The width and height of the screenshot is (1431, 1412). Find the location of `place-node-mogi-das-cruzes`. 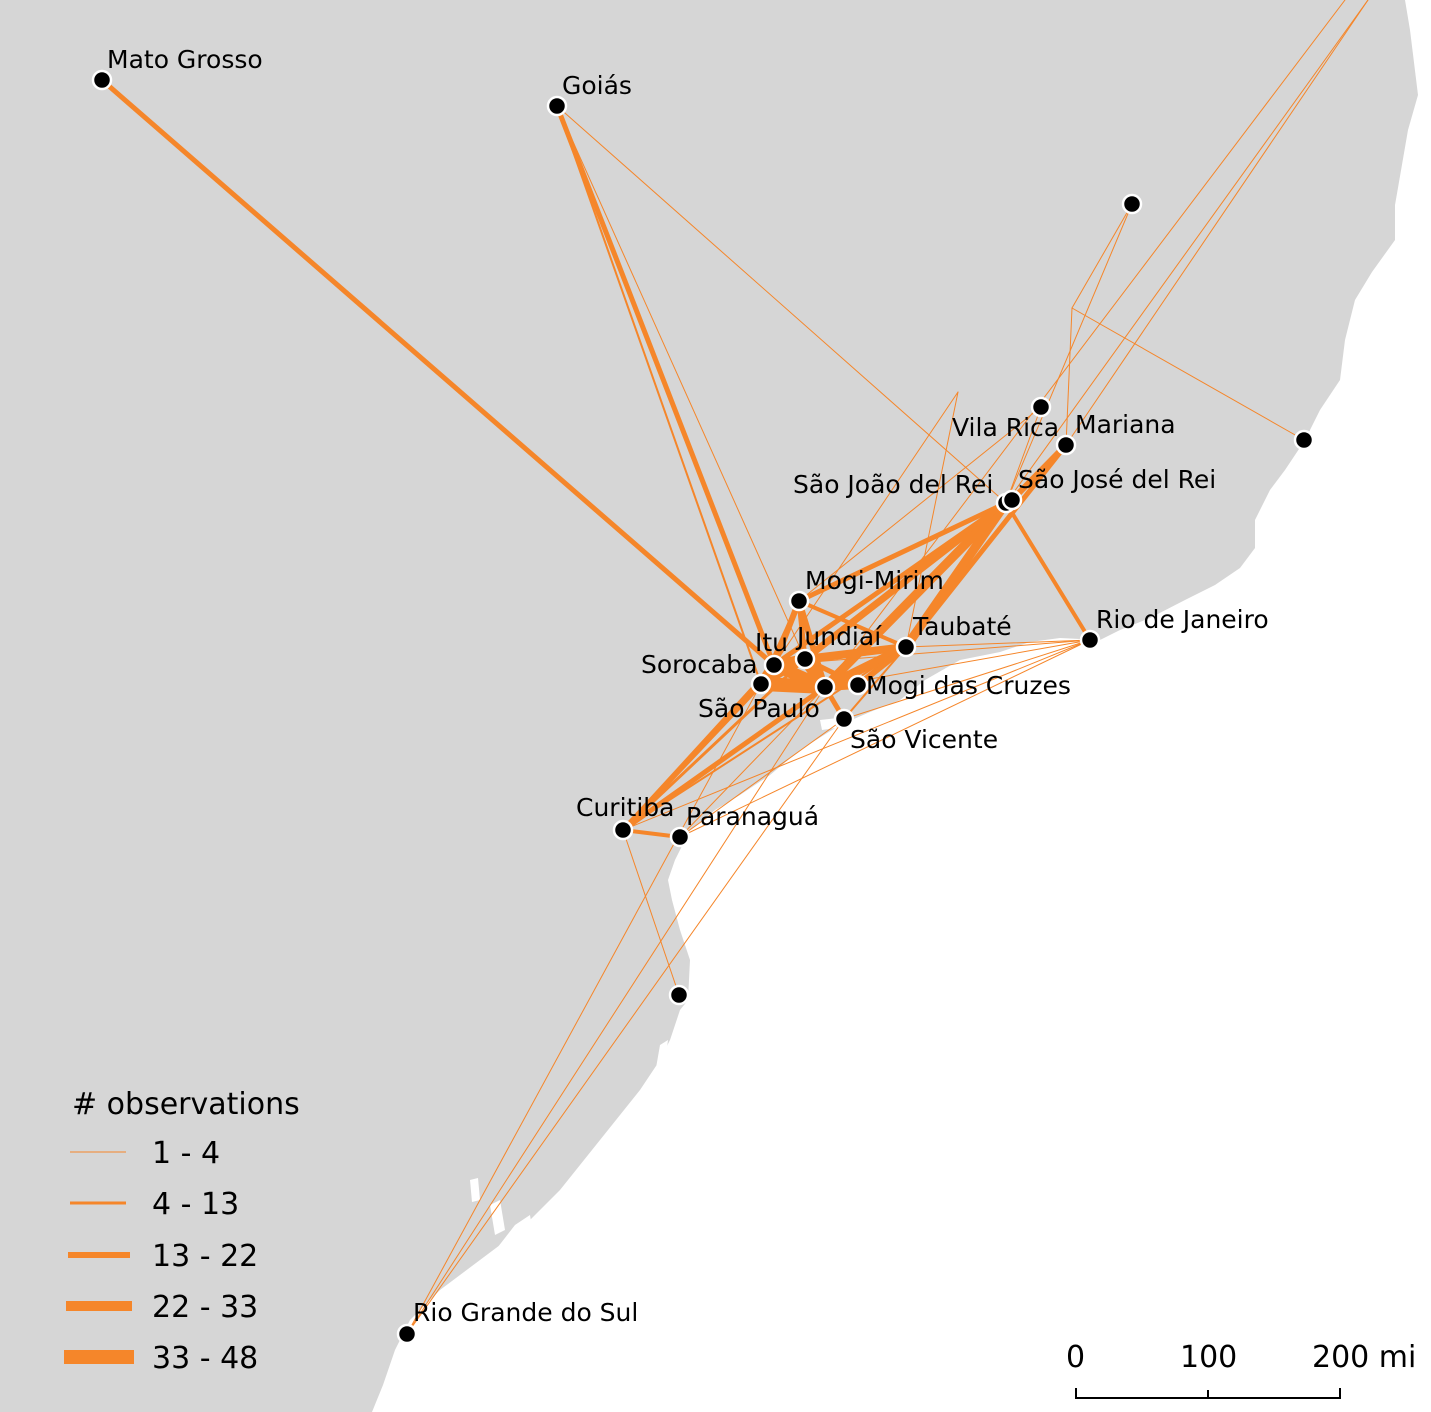

place-node-mogi-das-cruzes is located at coordinates (858, 685).